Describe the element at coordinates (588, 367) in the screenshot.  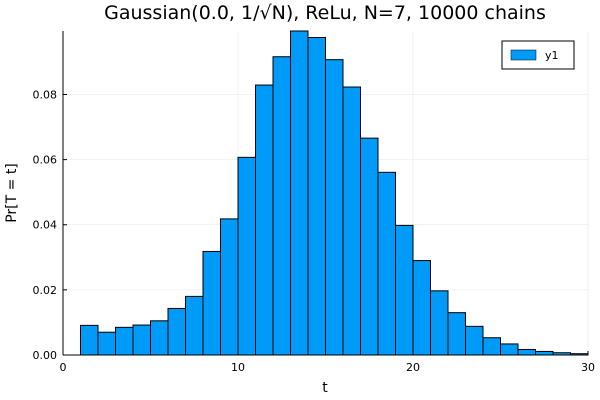
I see `x-tick-label: 30` at that location.